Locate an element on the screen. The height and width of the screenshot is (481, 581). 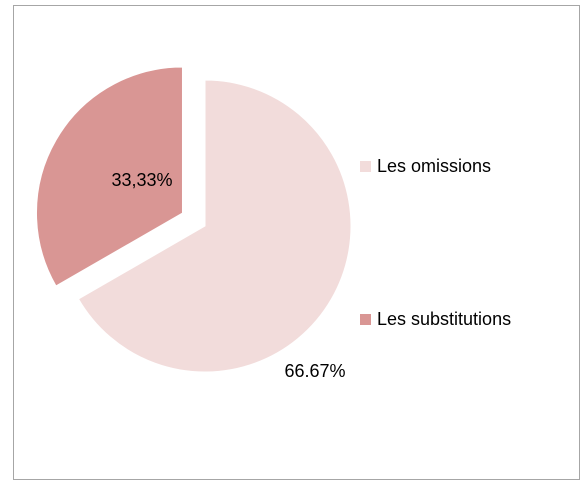
data-label: 66.67% is located at coordinates (314, 371).